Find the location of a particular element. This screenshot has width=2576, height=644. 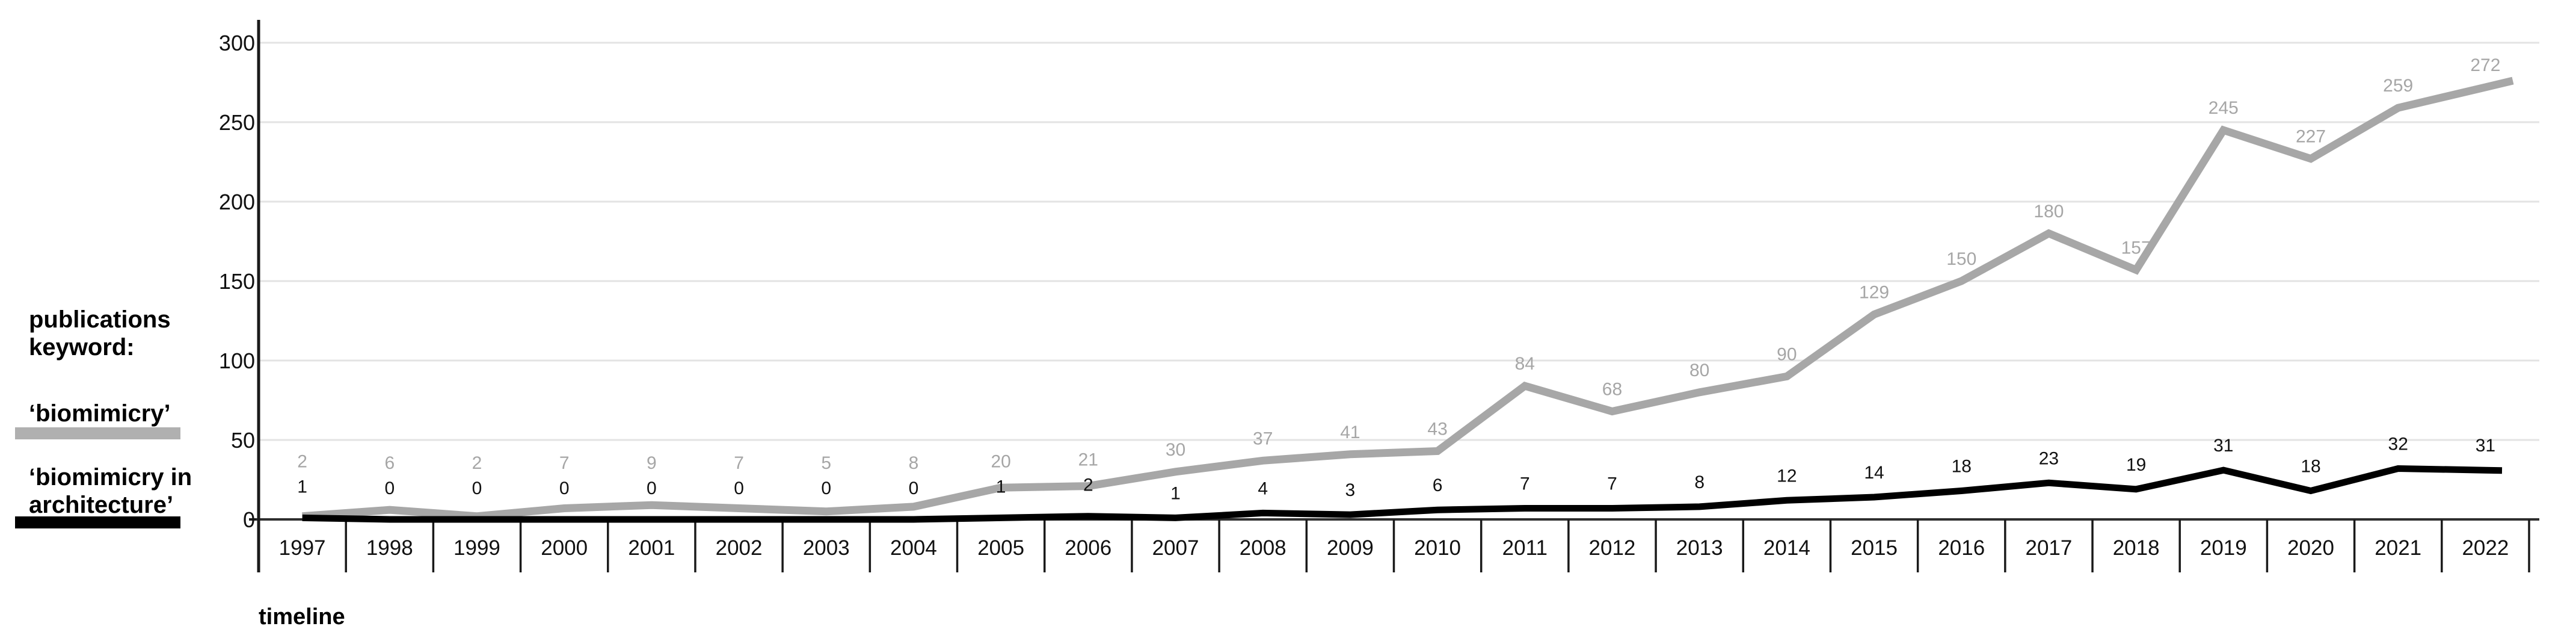

data-label-biomimicry-architecture-2020: 18 is located at coordinates (2310, 466).